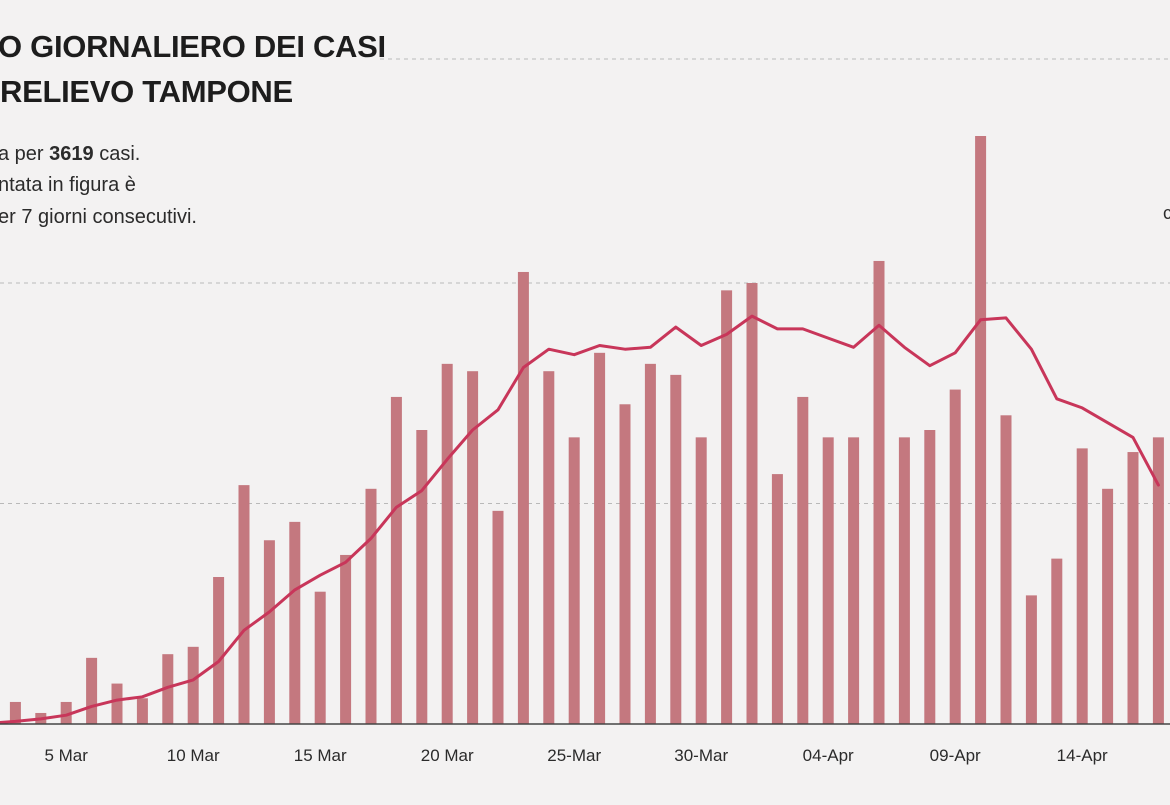  What do you see at coordinates (1166, 213) in the screenshot?
I see `clipped-right-label: c` at bounding box center [1166, 213].